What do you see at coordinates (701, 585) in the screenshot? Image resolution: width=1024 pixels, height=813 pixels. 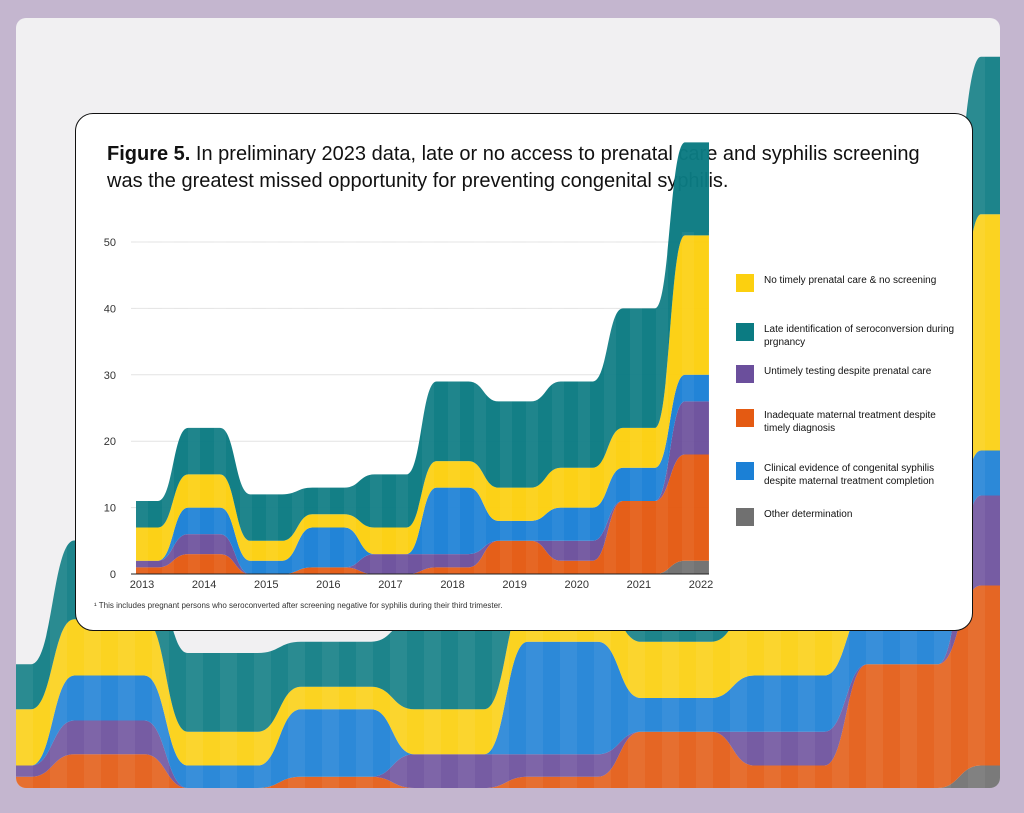 I see `x-tick-label: 2022` at bounding box center [701, 585].